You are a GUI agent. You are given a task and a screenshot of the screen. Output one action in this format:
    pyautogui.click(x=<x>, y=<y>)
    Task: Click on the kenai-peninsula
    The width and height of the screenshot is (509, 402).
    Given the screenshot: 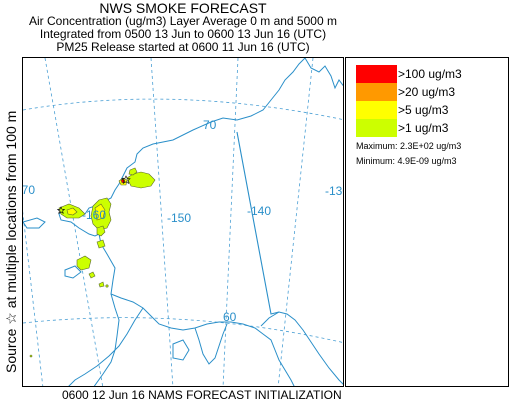 What is the action you would take?
    pyautogui.click(x=211, y=344)
    